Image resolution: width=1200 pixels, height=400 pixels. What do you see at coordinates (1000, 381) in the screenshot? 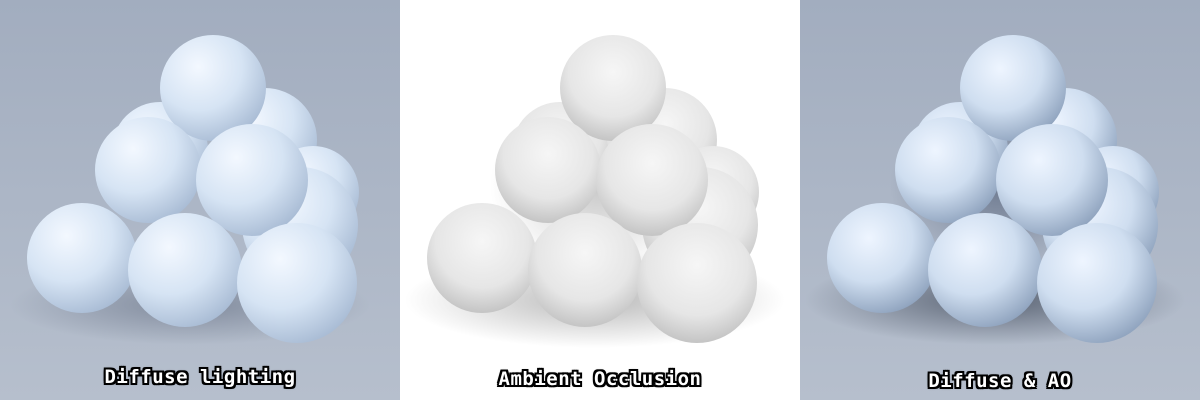
I see `caption-diffuse-and-ao: Diffuse & AO` at bounding box center [1000, 381].